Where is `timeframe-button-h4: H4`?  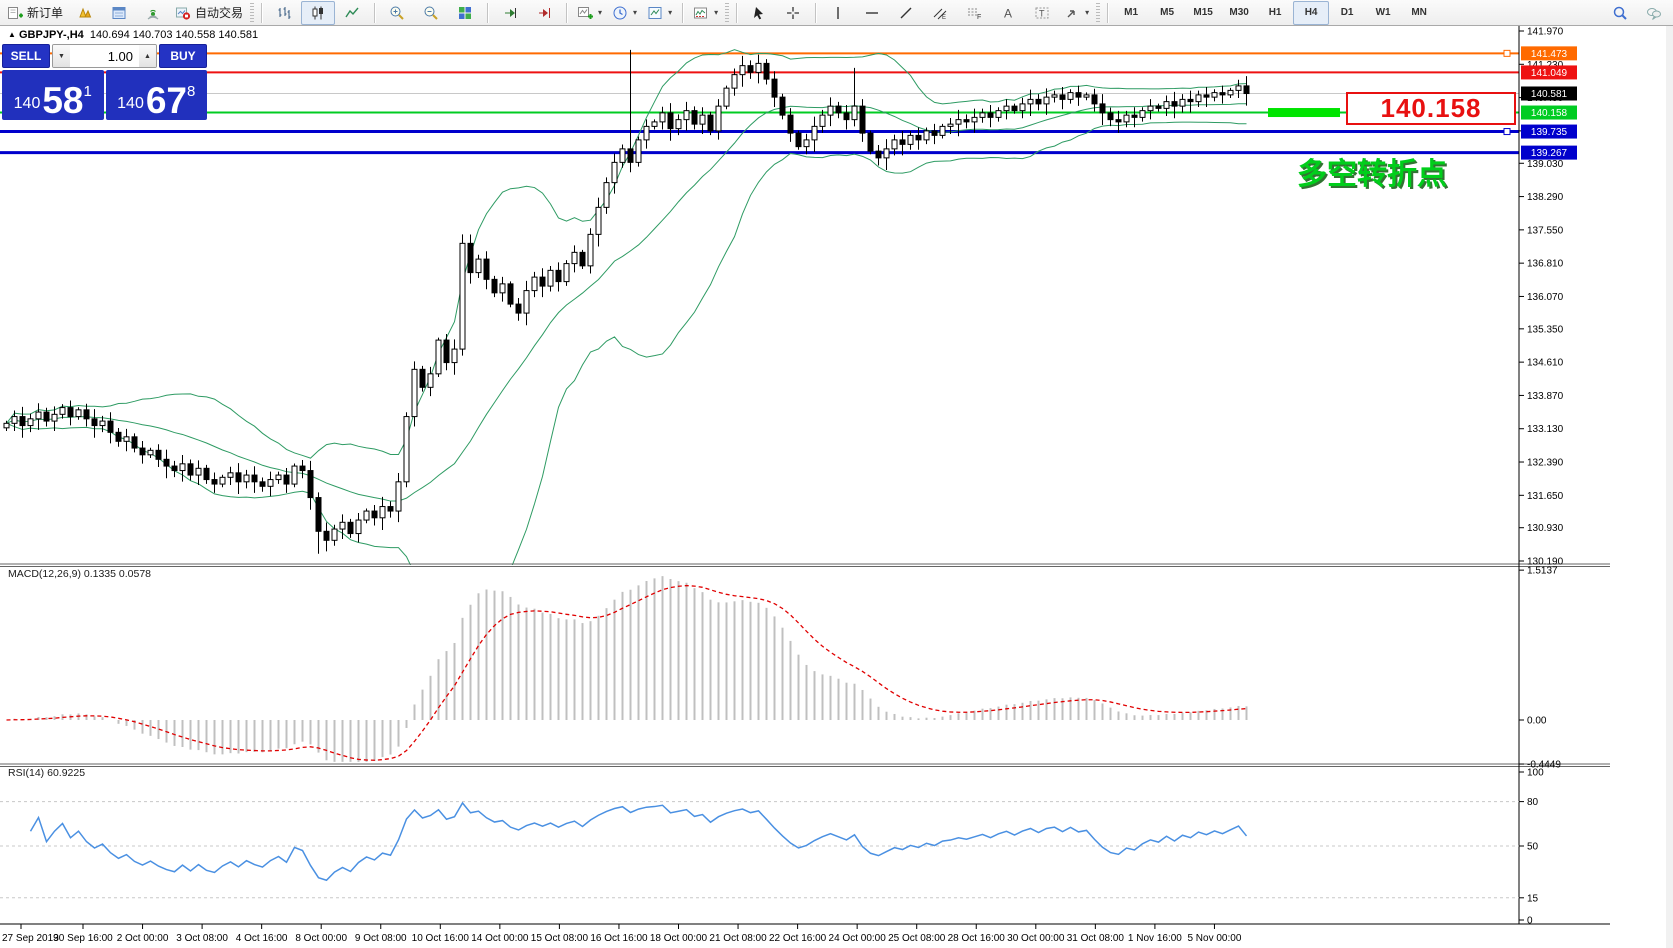 timeframe-button-h4: H4 is located at coordinates (1311, 12).